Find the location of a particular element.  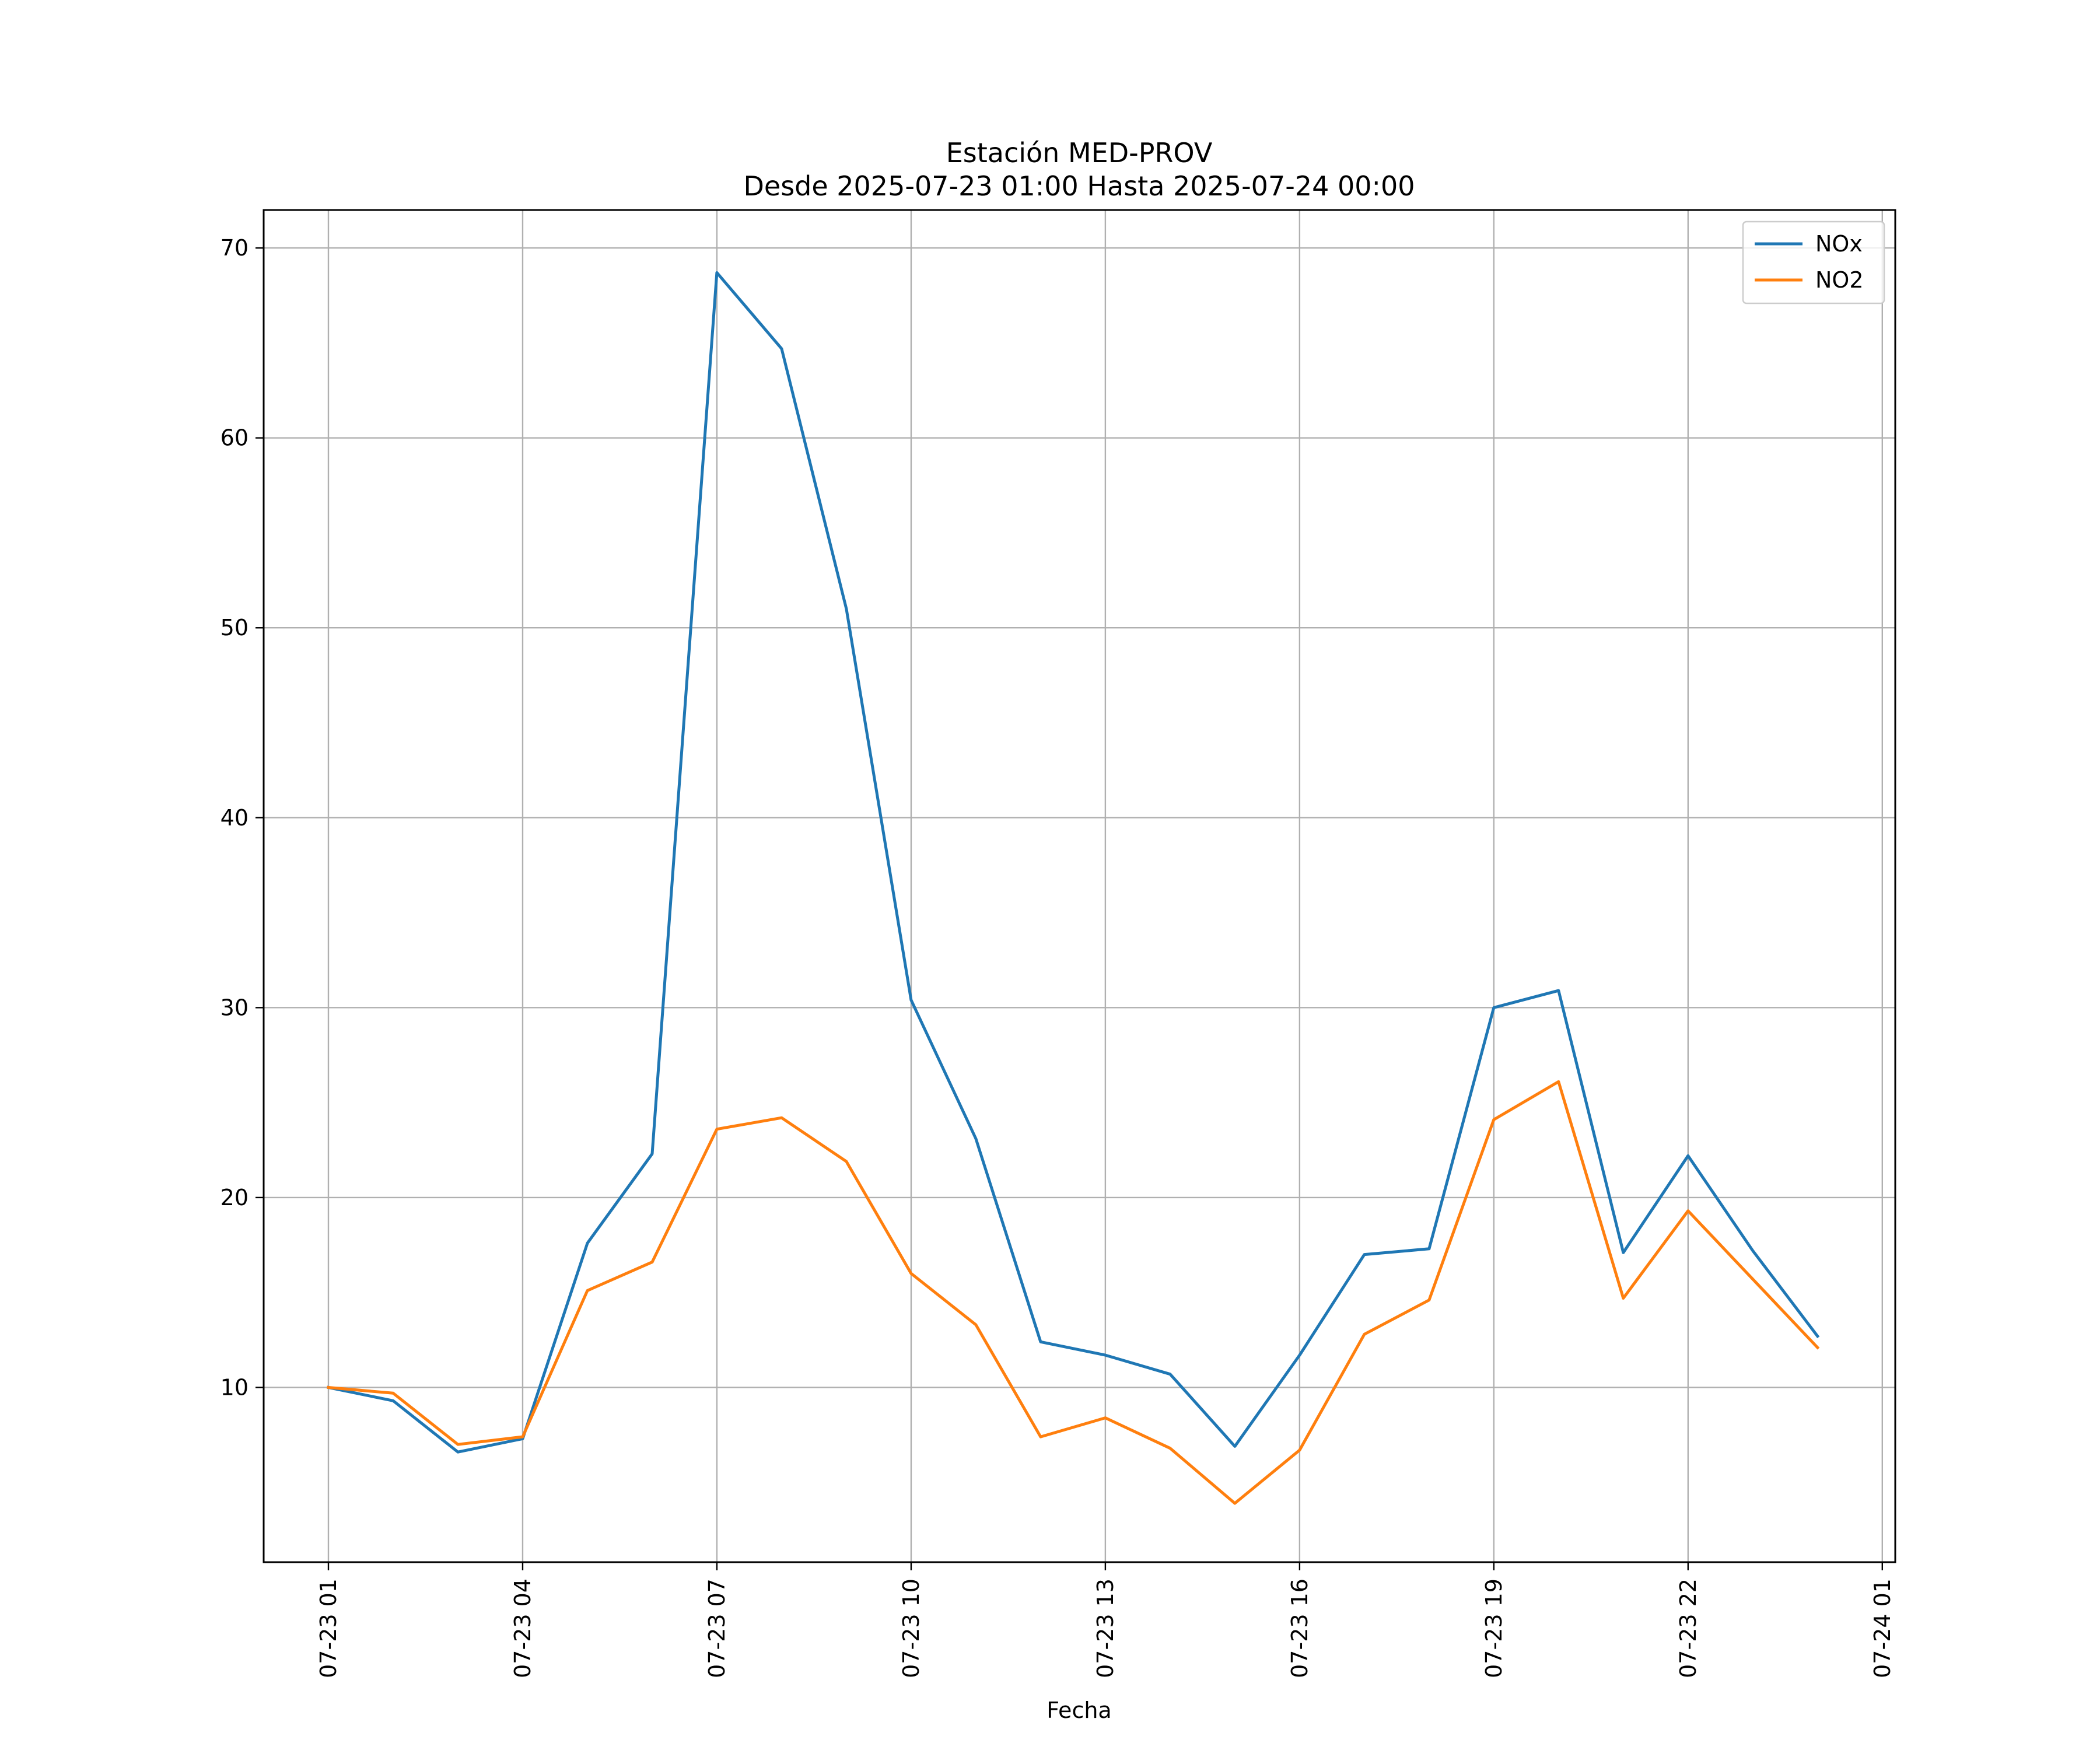

chart-title: Estación MED-PROV is located at coordinates (1079, 153).